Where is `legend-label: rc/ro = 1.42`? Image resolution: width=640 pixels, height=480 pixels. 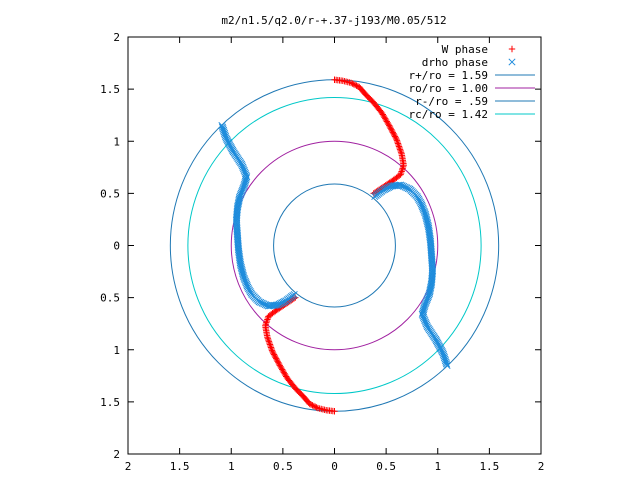
legend-label: rc/ro = 1.42 is located at coordinates (448, 114).